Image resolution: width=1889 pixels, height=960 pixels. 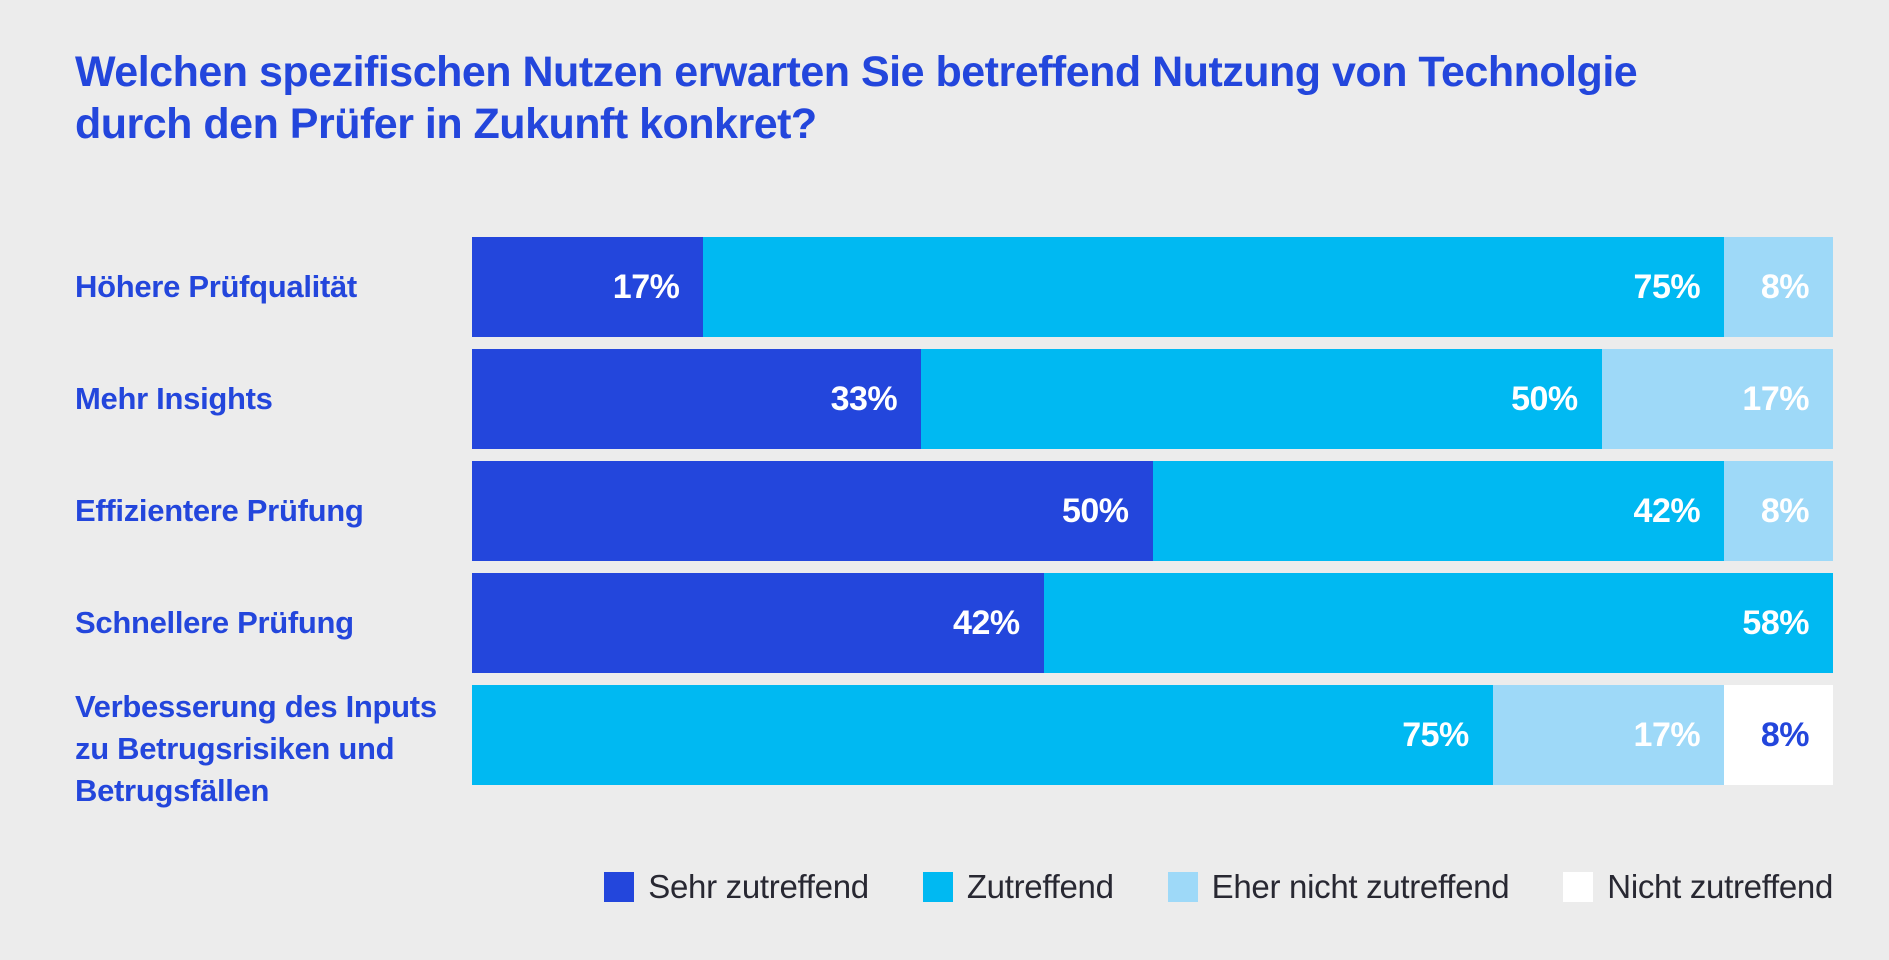 What do you see at coordinates (1775, 622) in the screenshot?
I see `bar-value-label: 58%` at bounding box center [1775, 622].